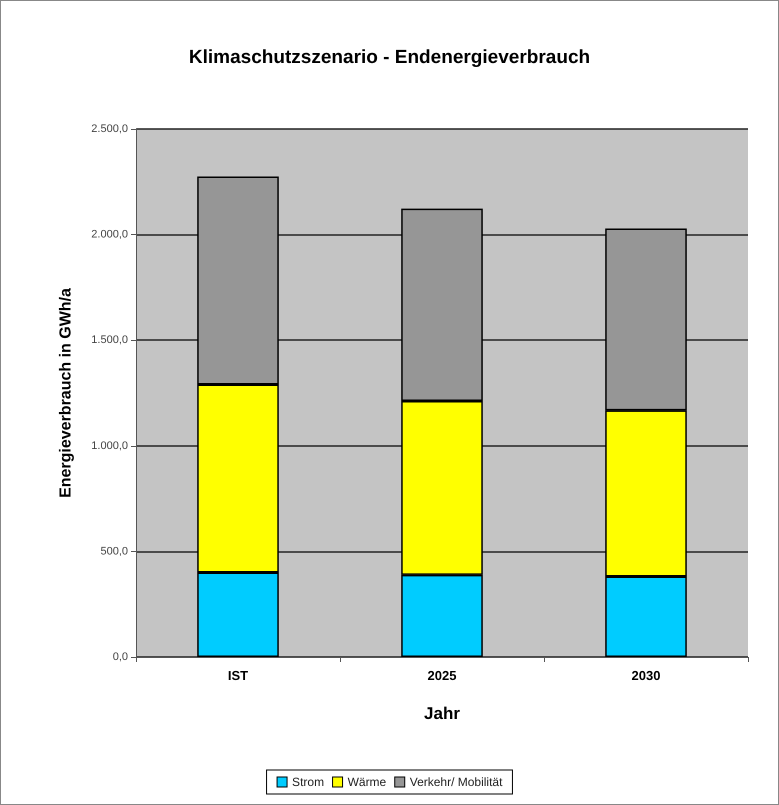  What do you see at coordinates (109, 234) in the screenshot?
I see `y-tick-label: 2.000,0` at bounding box center [109, 234].